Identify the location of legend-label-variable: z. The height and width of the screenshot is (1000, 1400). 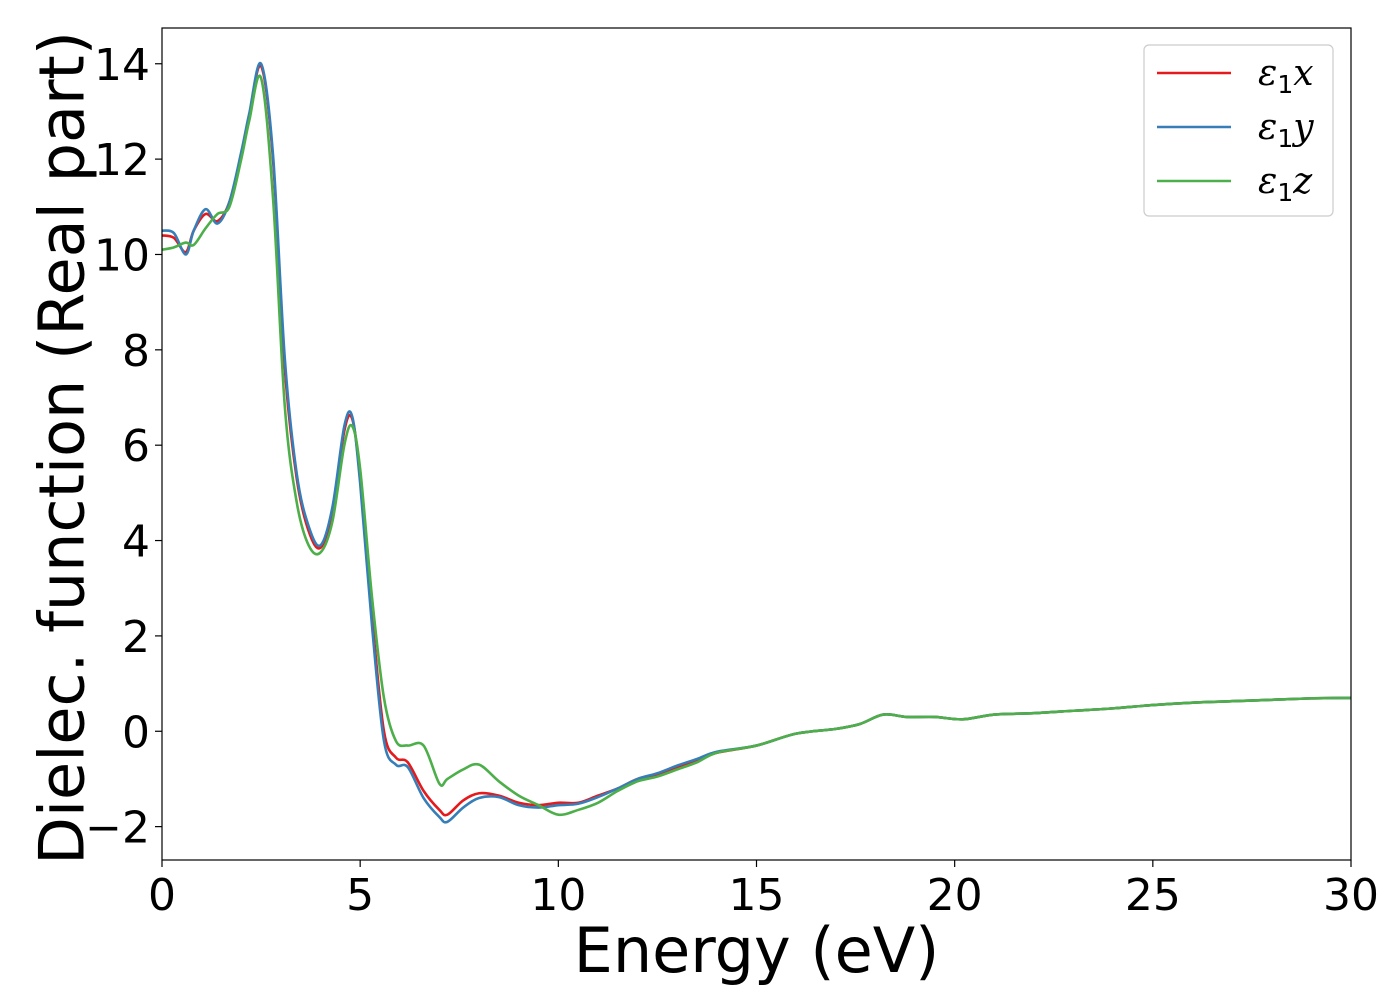
(1302, 181).